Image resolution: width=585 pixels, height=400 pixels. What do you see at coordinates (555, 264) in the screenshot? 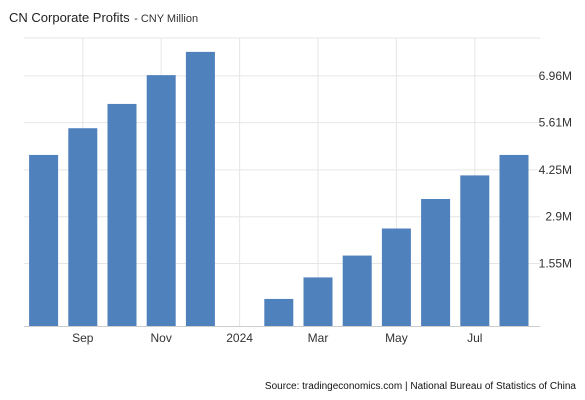
I see `y-tick-label: 1.55M` at bounding box center [555, 264].